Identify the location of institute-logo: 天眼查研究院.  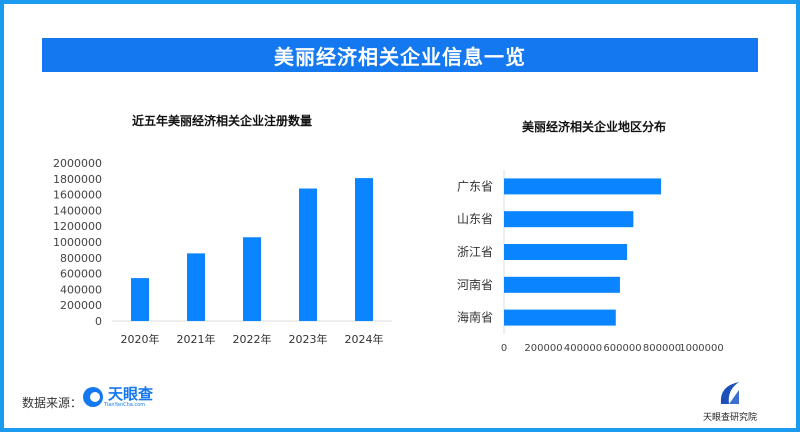
(730, 401).